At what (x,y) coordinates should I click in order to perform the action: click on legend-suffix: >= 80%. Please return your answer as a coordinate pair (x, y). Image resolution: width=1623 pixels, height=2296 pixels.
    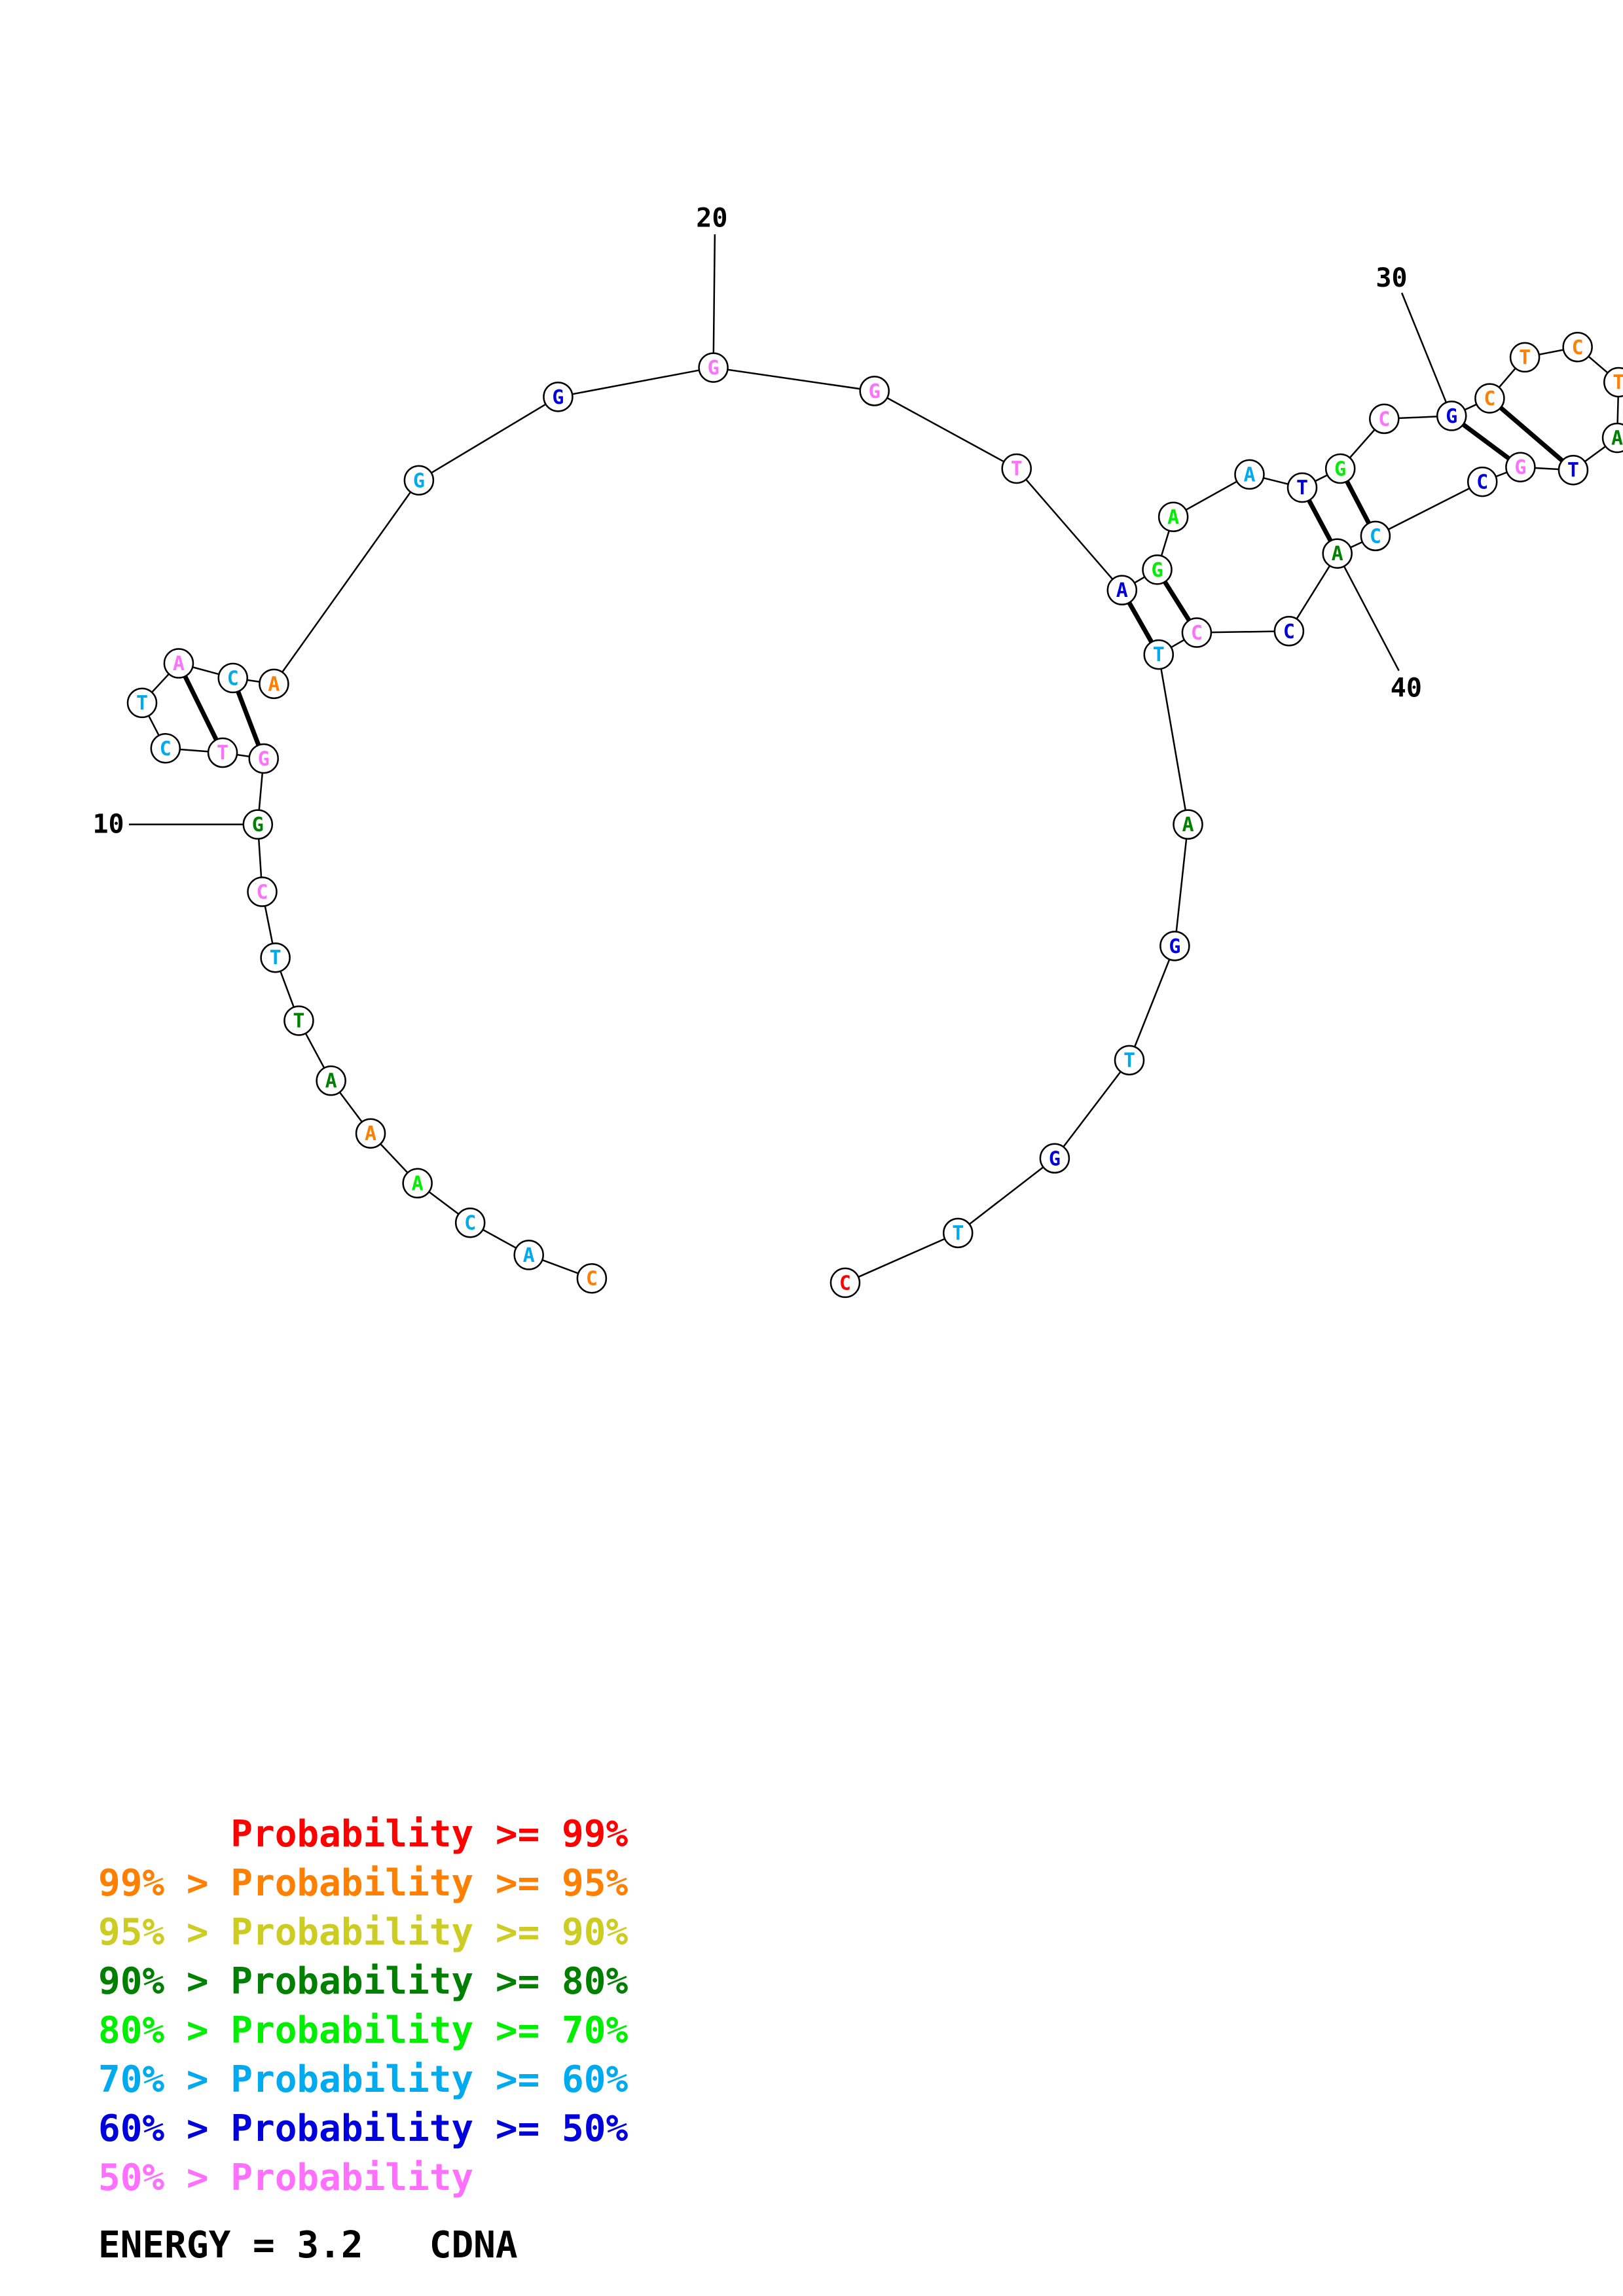
    Looking at the image, I should click on (551, 1981).